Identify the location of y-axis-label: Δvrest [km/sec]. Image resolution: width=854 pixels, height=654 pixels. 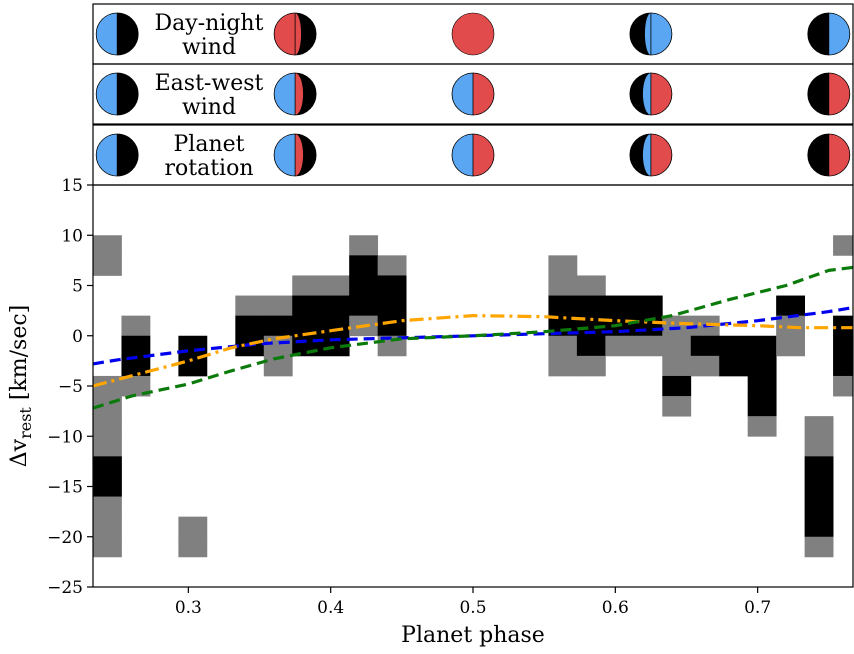
(21, 386).